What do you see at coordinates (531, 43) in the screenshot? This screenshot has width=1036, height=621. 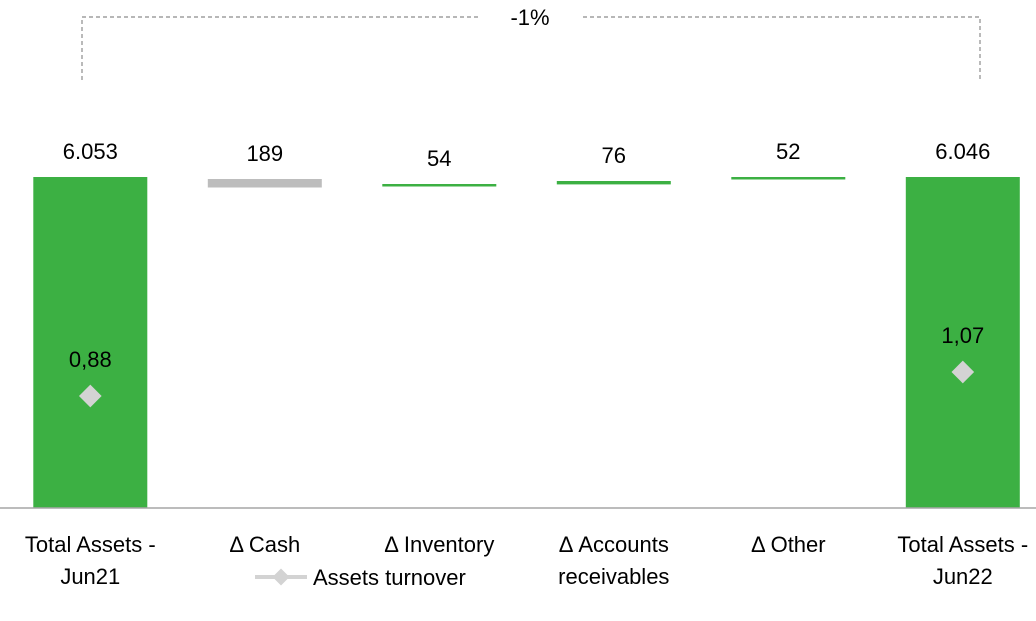 I see `change-bracket: -1%` at bounding box center [531, 43].